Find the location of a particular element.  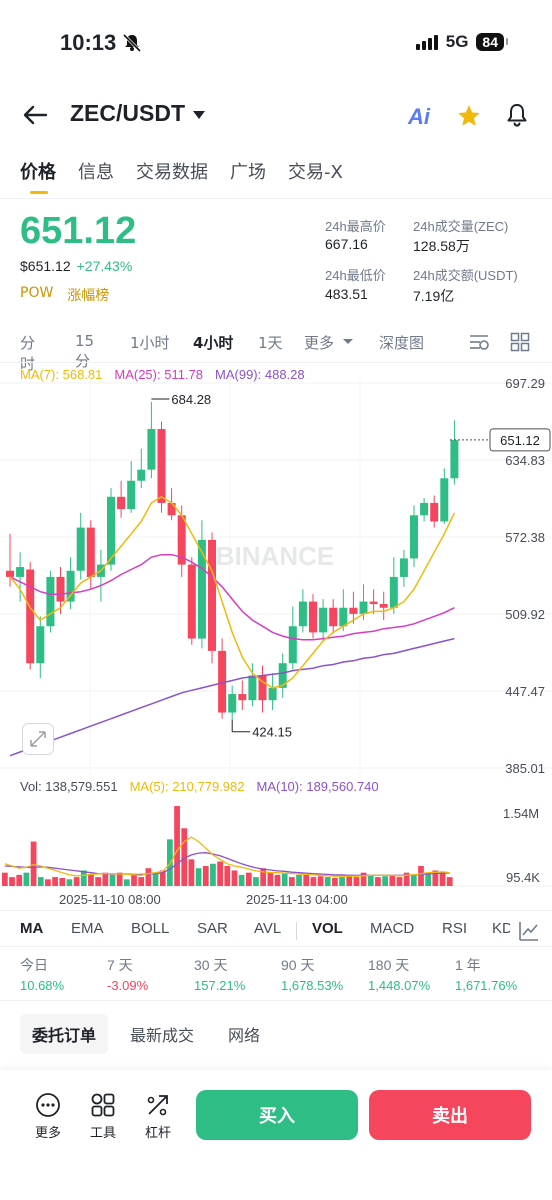

tab-open-orders: 委托订单 is located at coordinates (64, 1034).